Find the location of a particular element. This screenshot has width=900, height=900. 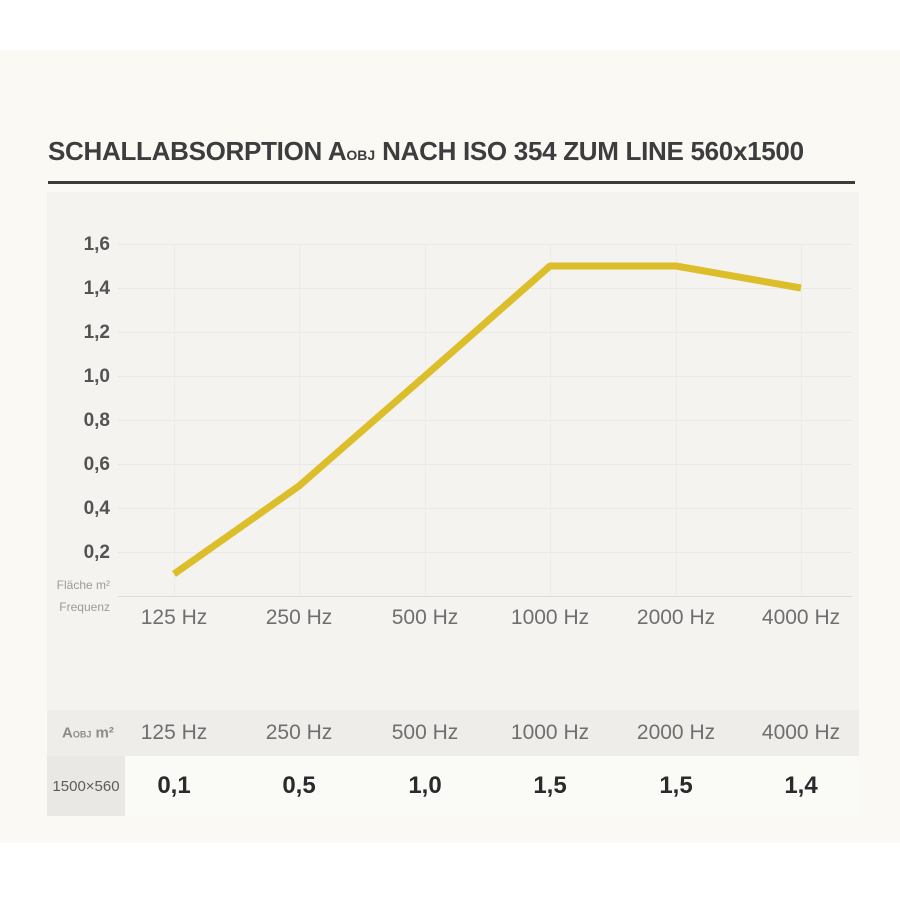

x-tick-label: 4000 Hz is located at coordinates (801, 617).